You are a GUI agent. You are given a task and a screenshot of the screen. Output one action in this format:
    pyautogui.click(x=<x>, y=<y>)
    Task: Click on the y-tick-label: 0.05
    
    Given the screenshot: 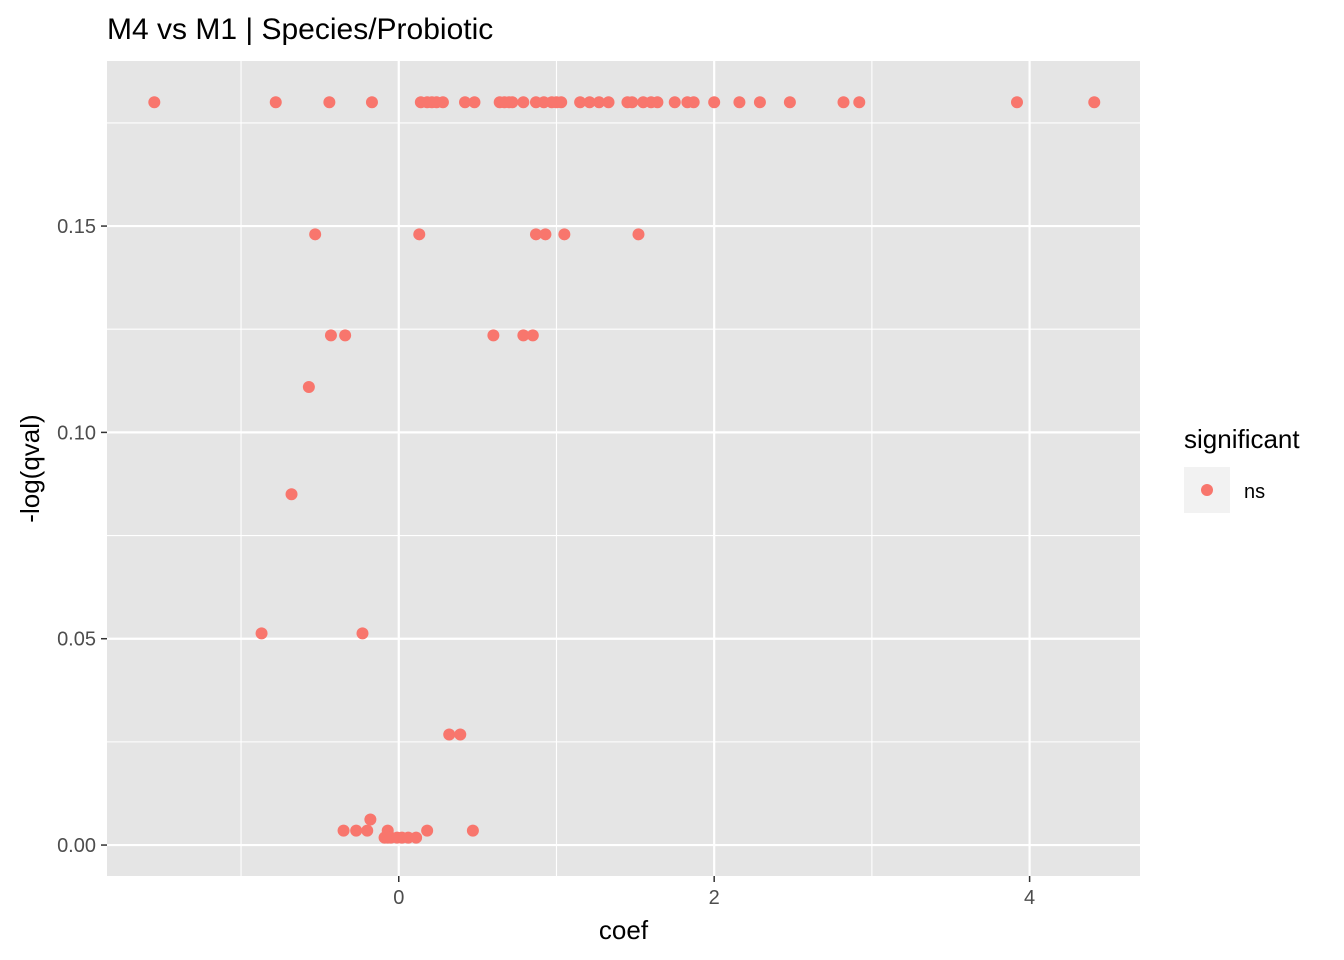 What is the action you would take?
    pyautogui.click(x=76, y=640)
    